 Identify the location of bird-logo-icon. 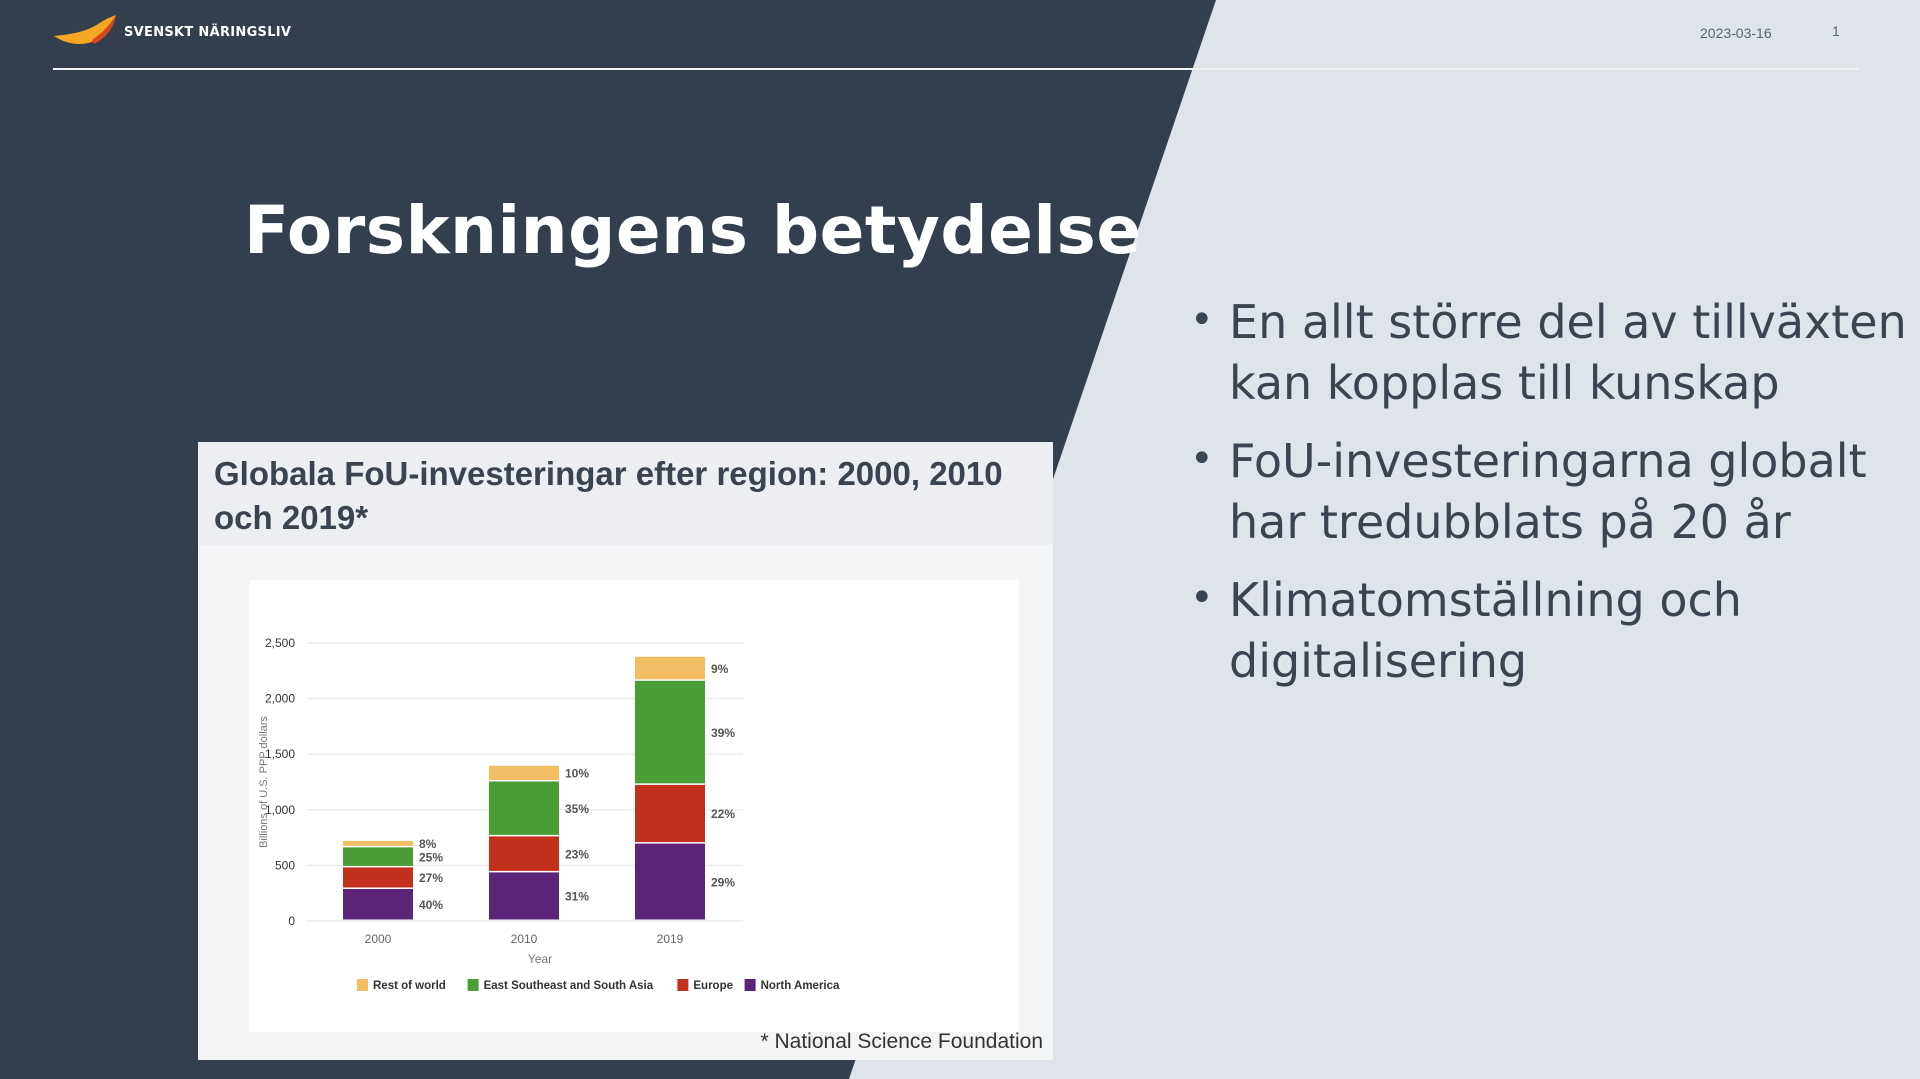
(85, 29).